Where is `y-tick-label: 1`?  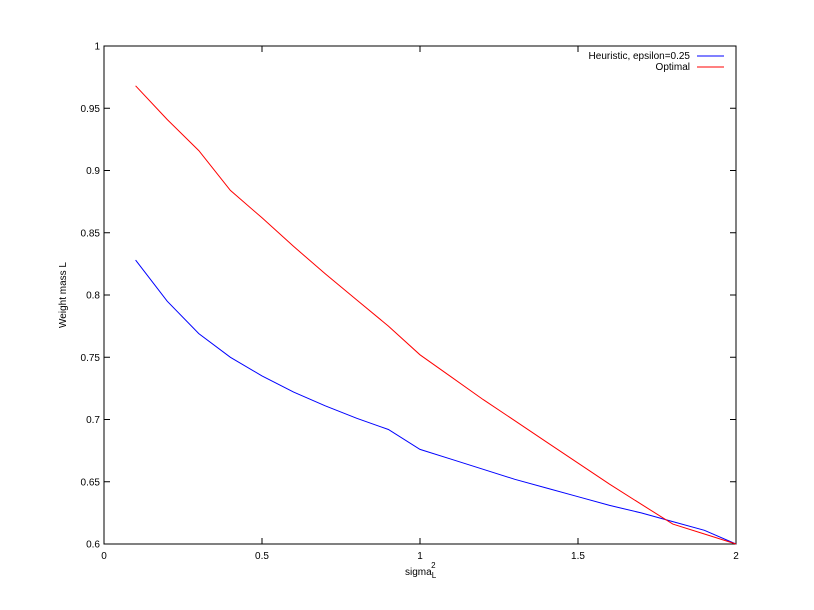
y-tick-label: 1 is located at coordinates (97, 47).